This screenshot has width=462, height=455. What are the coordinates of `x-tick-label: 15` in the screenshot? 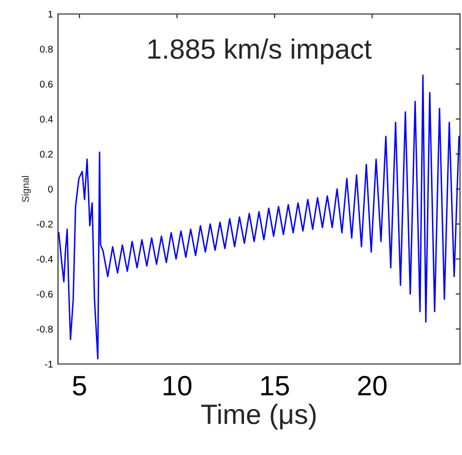 It's located at (275, 386).